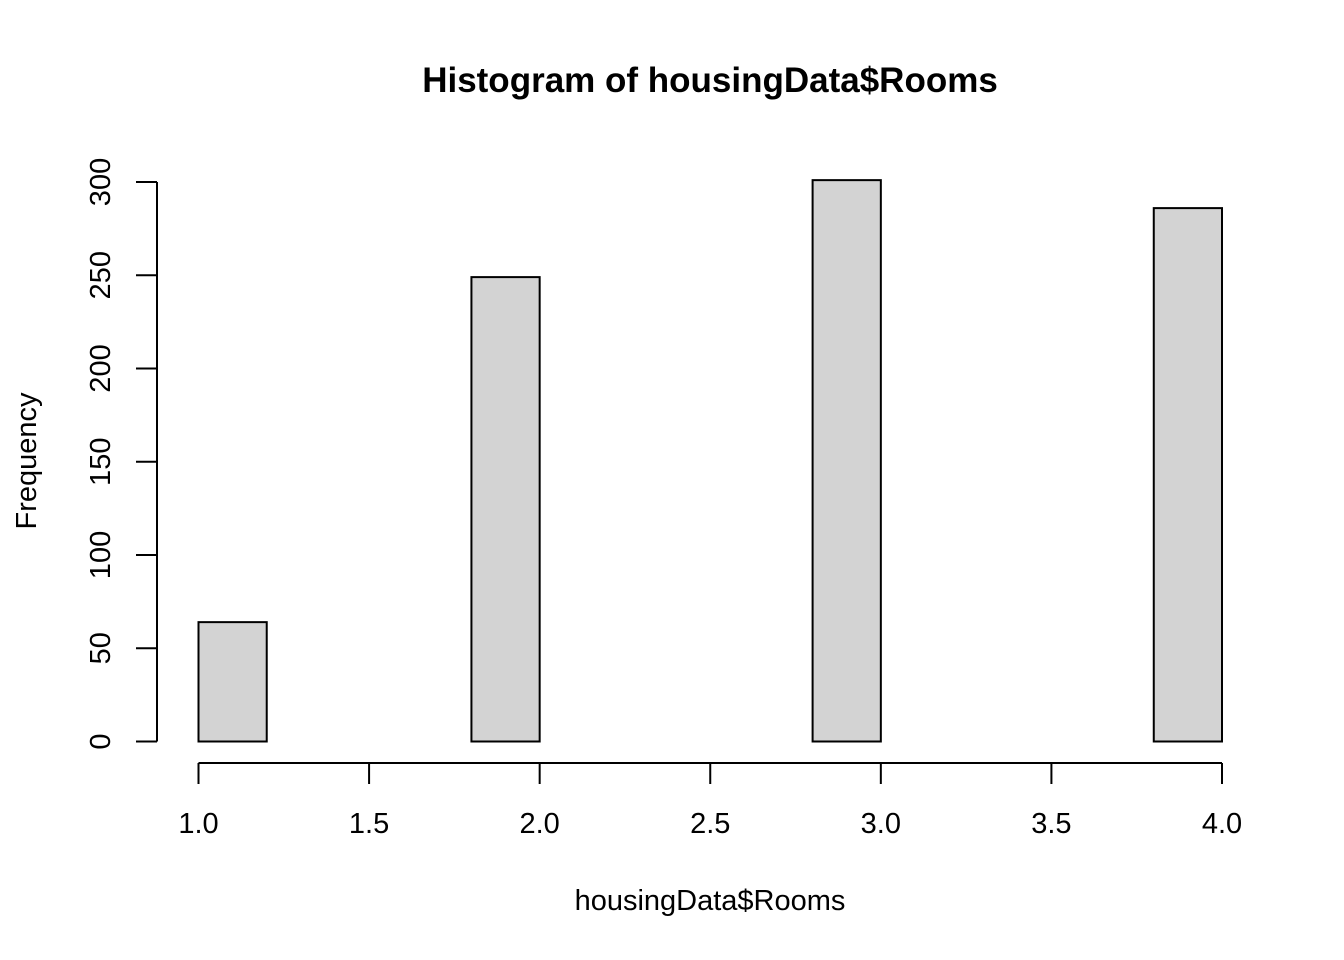  What do you see at coordinates (101, 741) in the screenshot?
I see `y-tick-label: 0` at bounding box center [101, 741].